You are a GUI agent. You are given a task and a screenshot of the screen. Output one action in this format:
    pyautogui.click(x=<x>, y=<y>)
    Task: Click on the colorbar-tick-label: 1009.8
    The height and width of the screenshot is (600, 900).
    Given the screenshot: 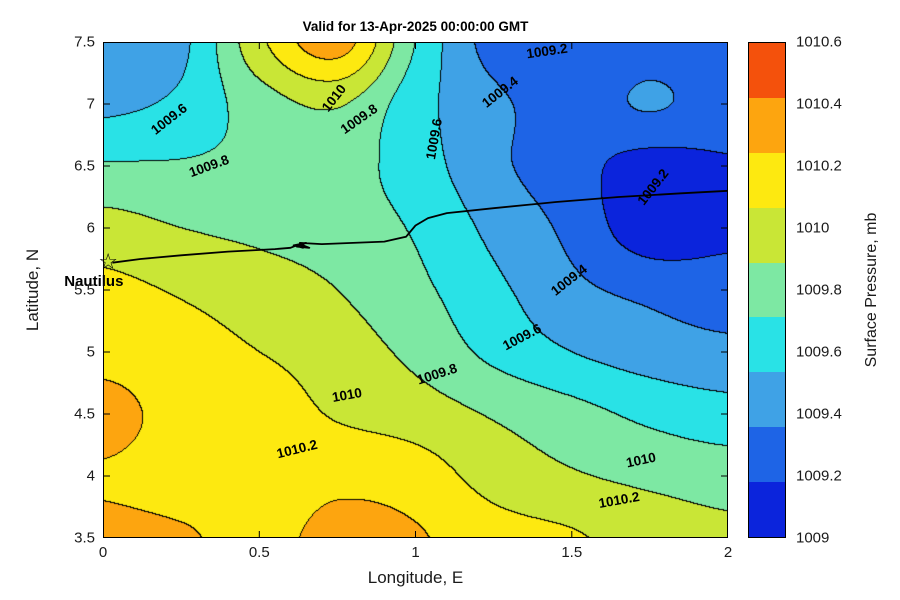 What is the action you would take?
    pyautogui.click(x=819, y=290)
    